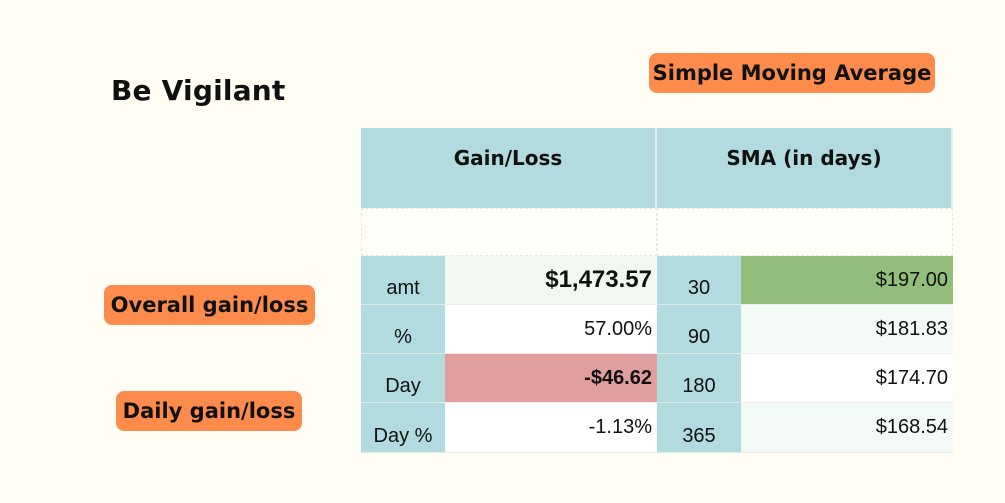  I want to click on row-label-day: Day, so click(403, 378).